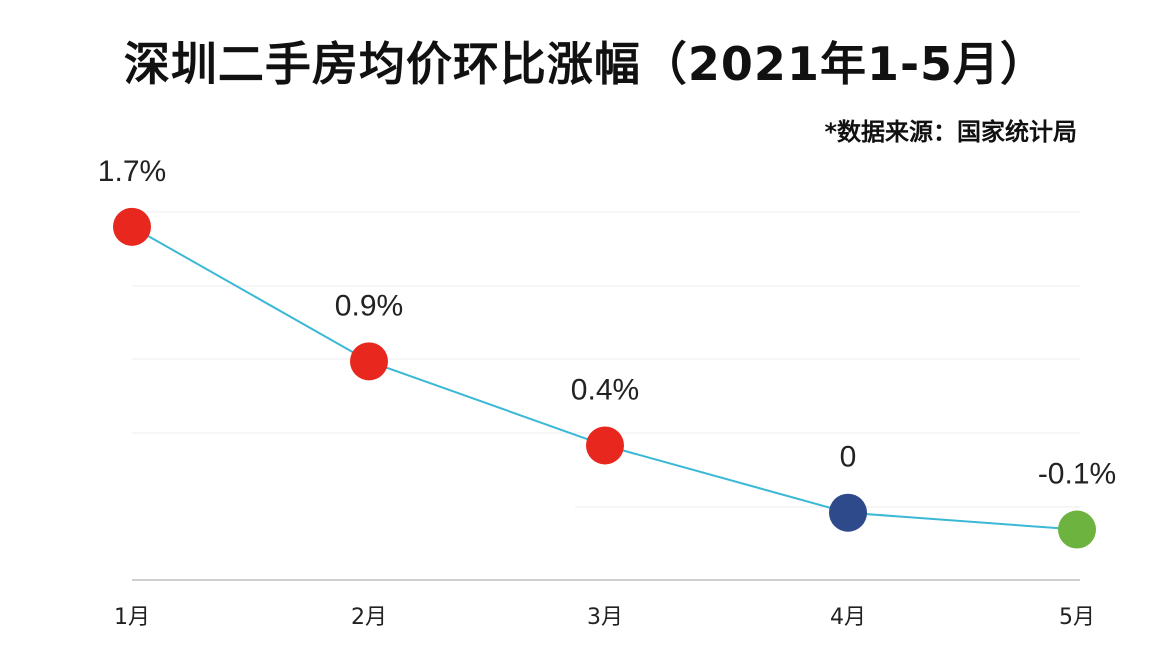 The height and width of the screenshot is (654, 1171). I want to click on x-tick-label: 4月, so click(848, 617).